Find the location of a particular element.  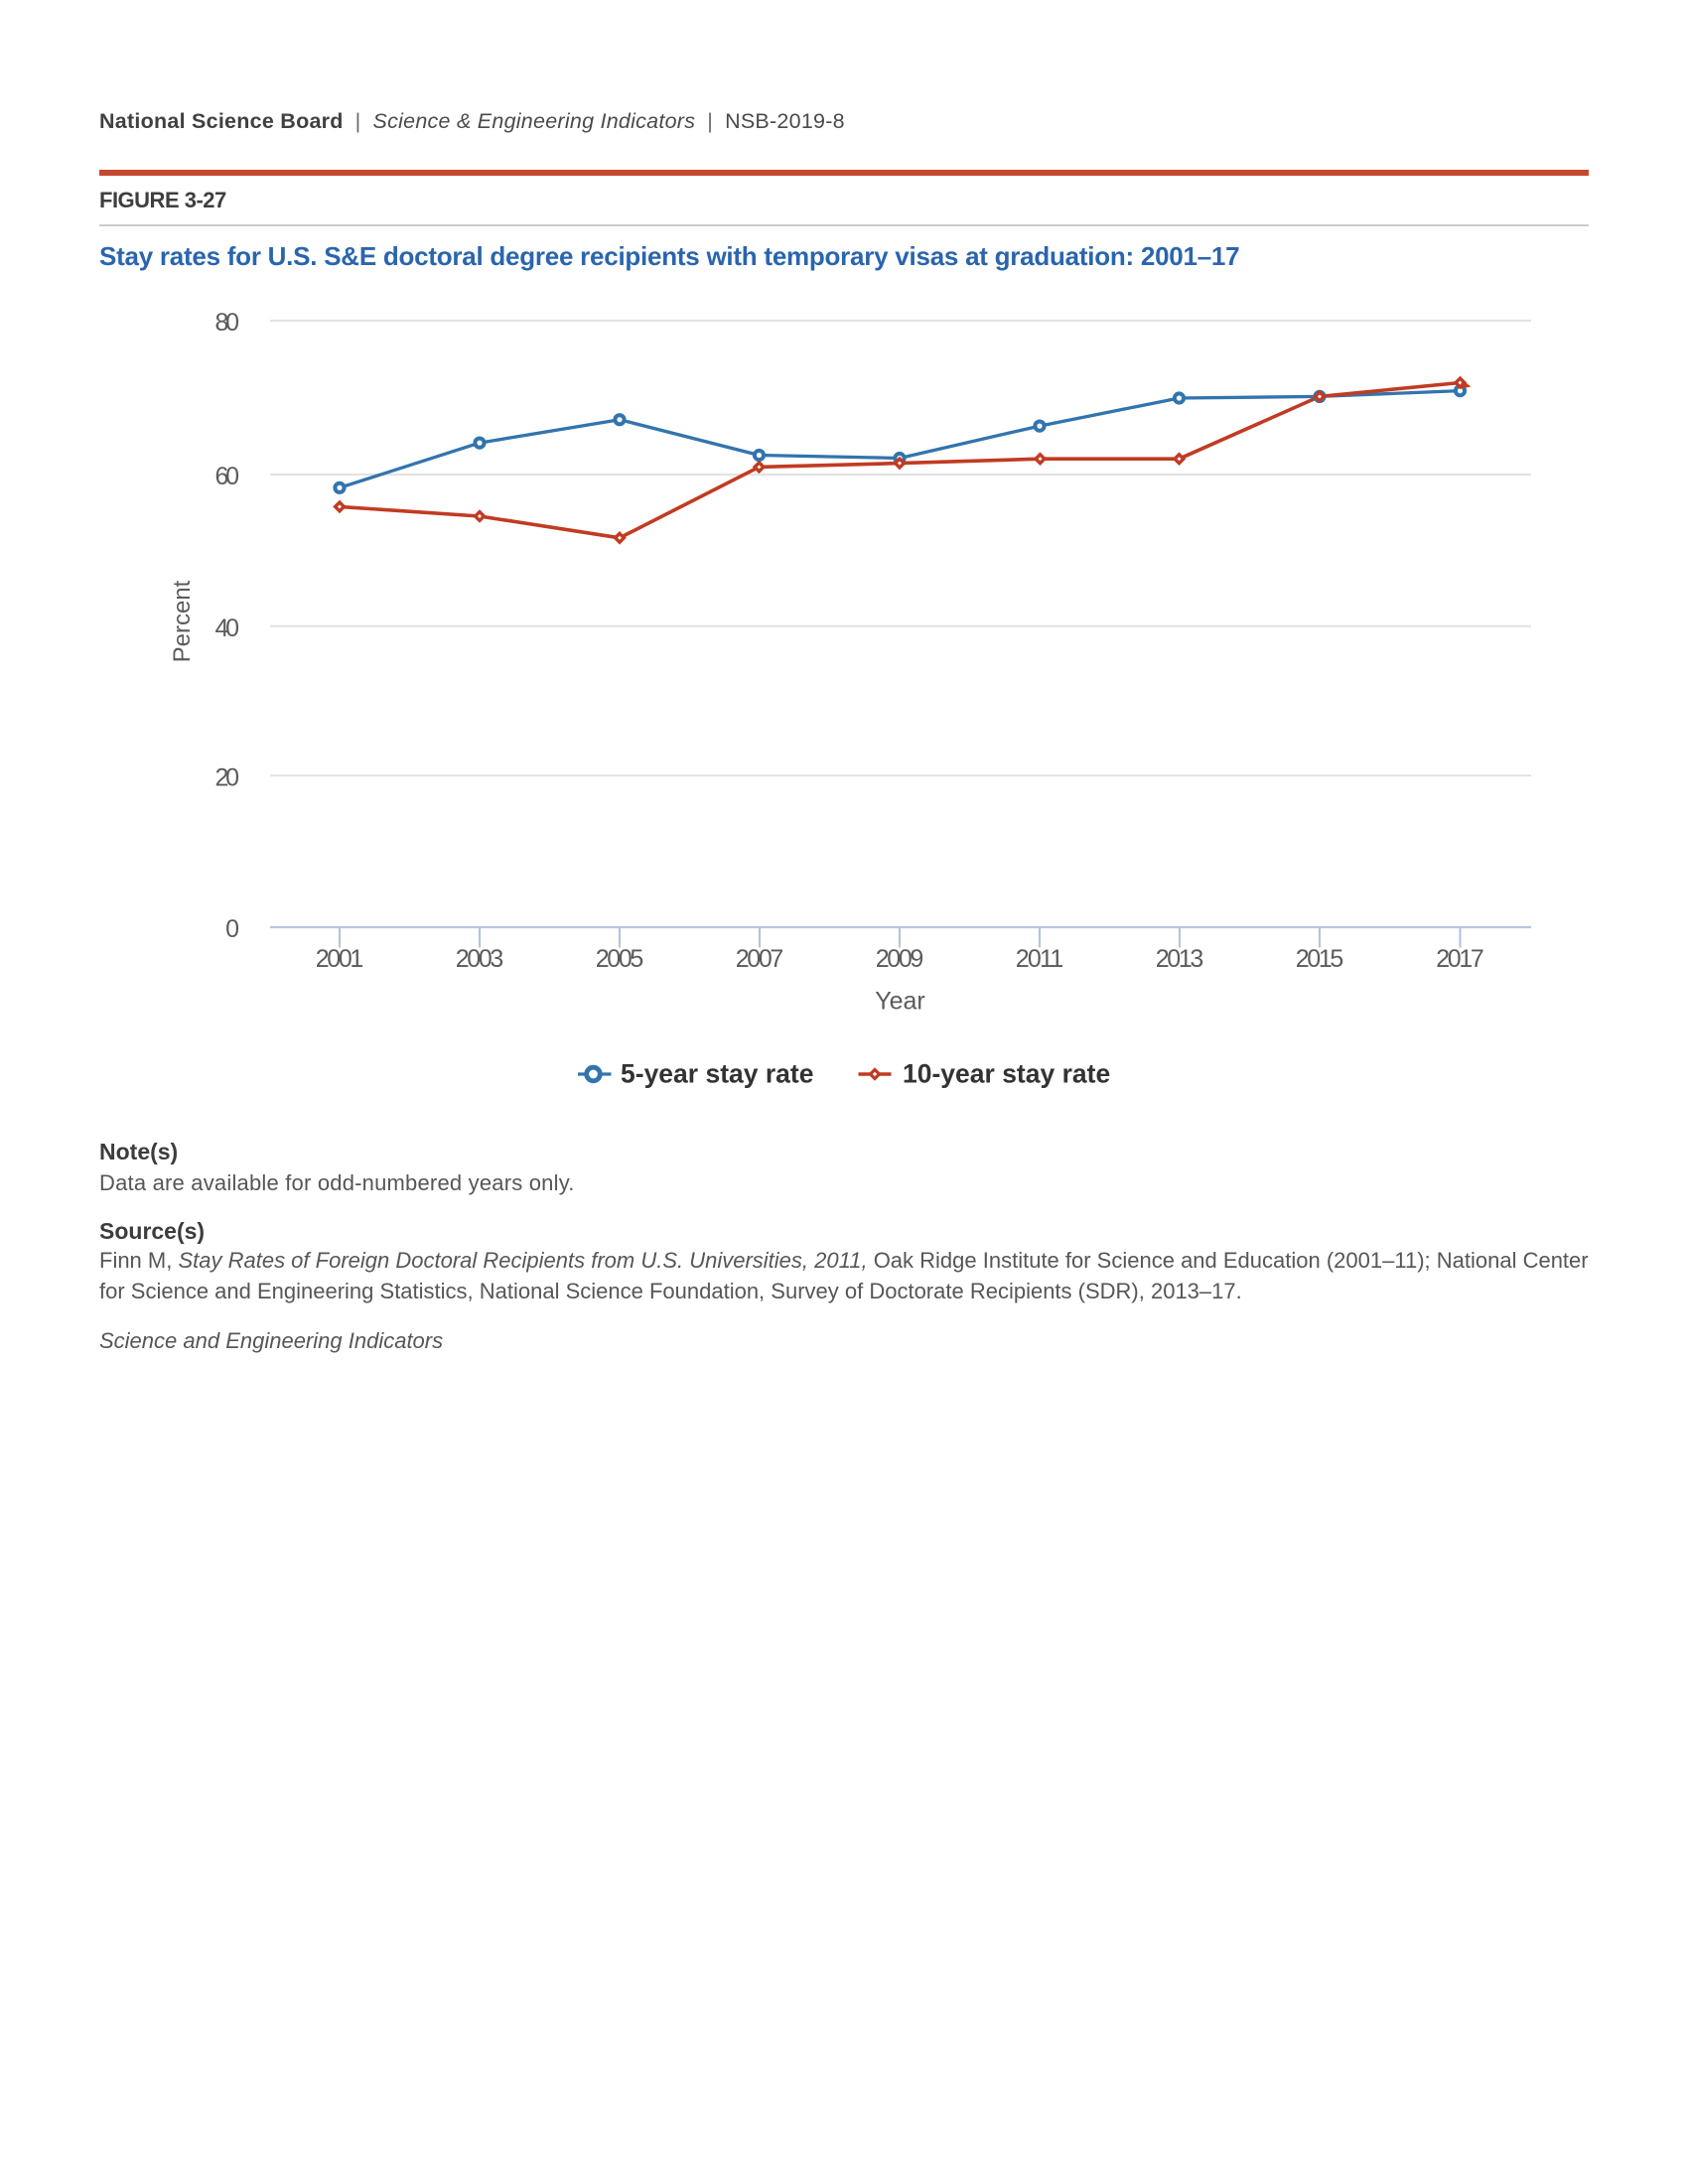

svg-text: 2017 is located at coordinates (1460, 959).